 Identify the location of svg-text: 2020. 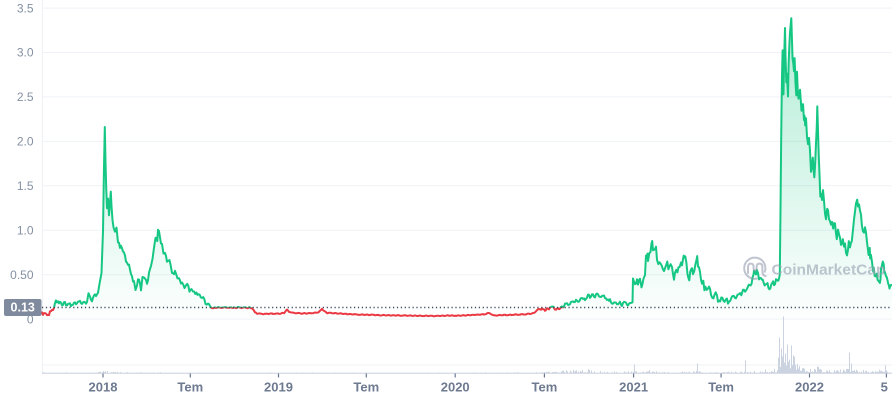
(455, 387).